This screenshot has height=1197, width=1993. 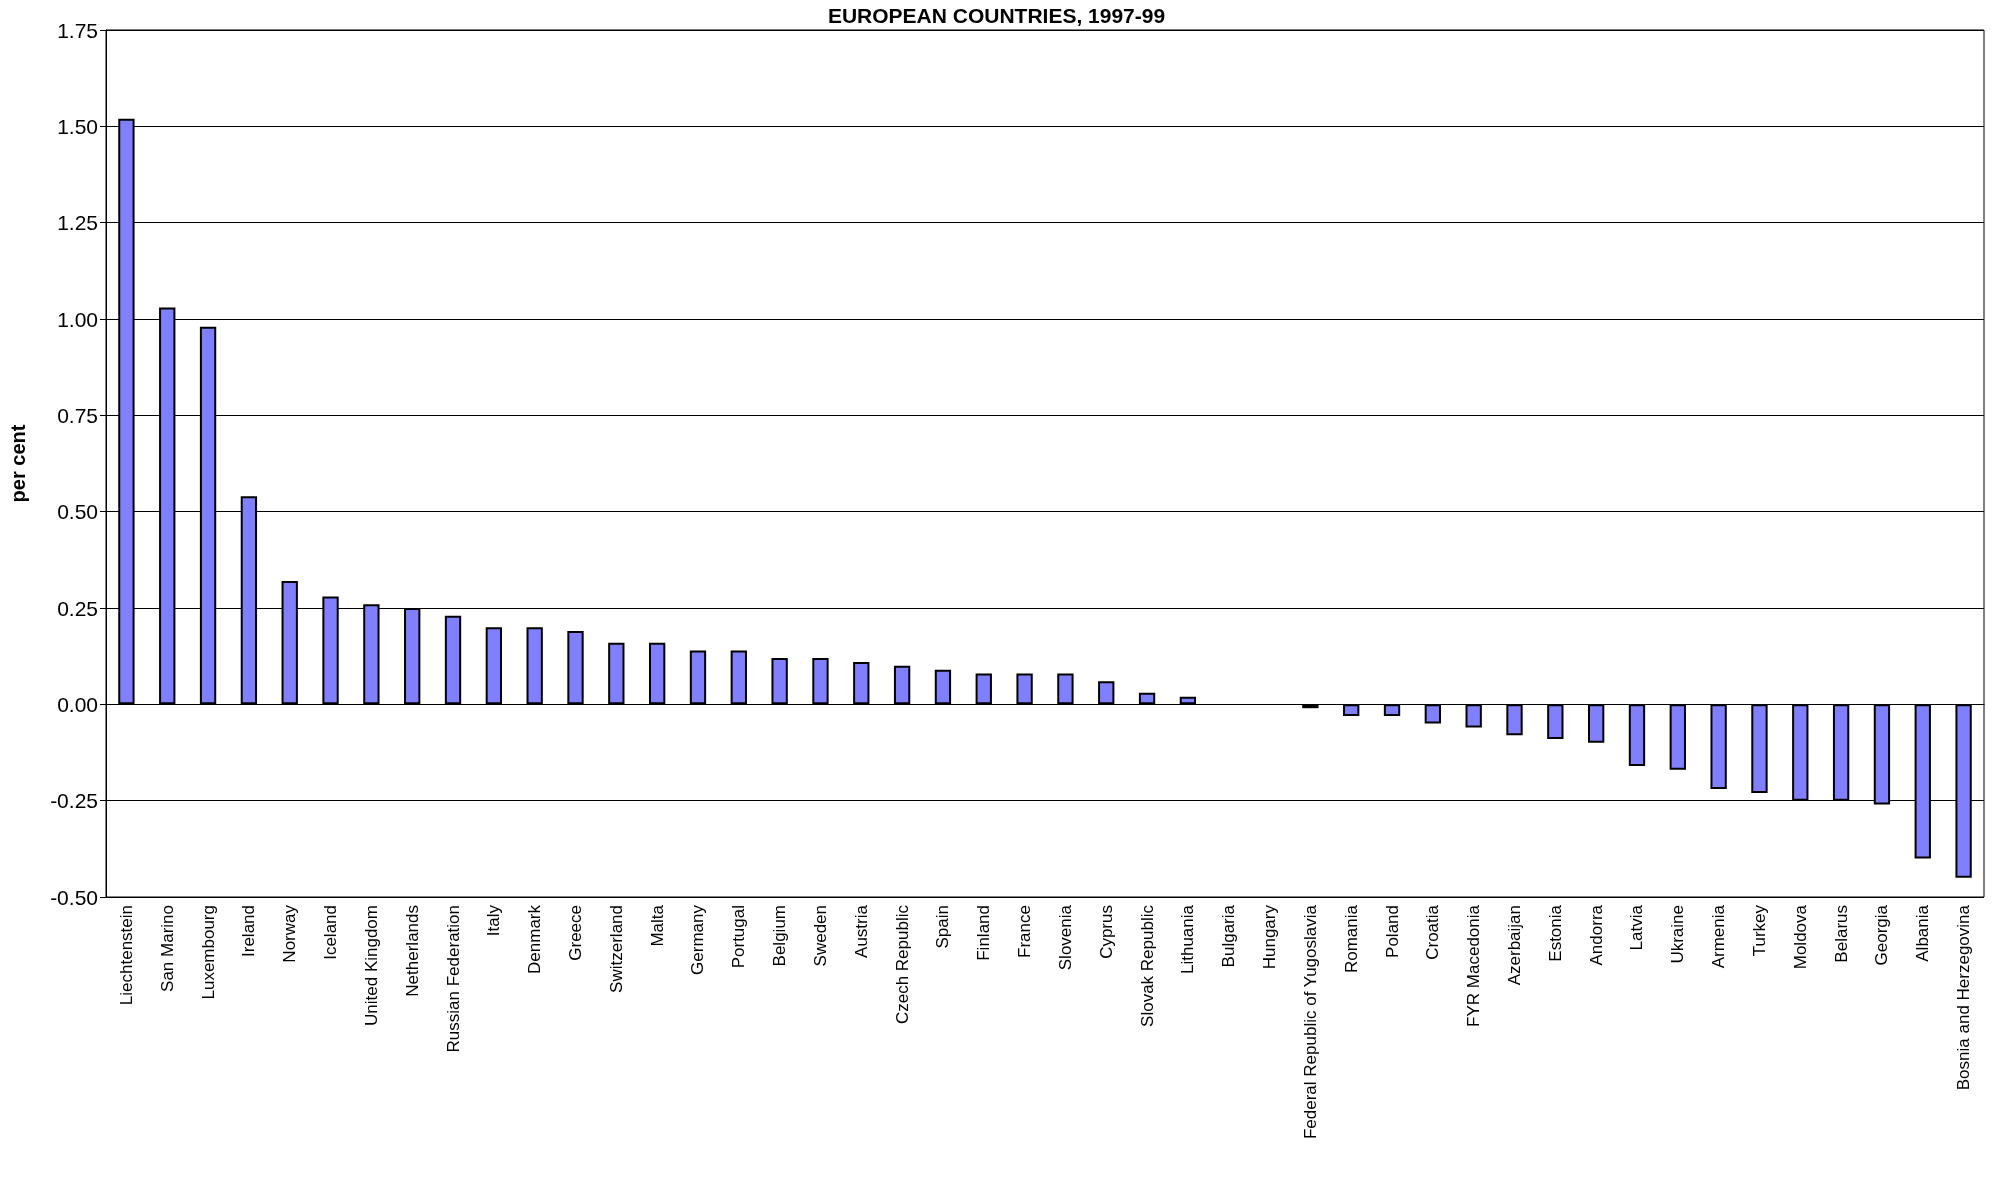 I want to click on x-tick-label: Estonia, so click(x=1555, y=933).